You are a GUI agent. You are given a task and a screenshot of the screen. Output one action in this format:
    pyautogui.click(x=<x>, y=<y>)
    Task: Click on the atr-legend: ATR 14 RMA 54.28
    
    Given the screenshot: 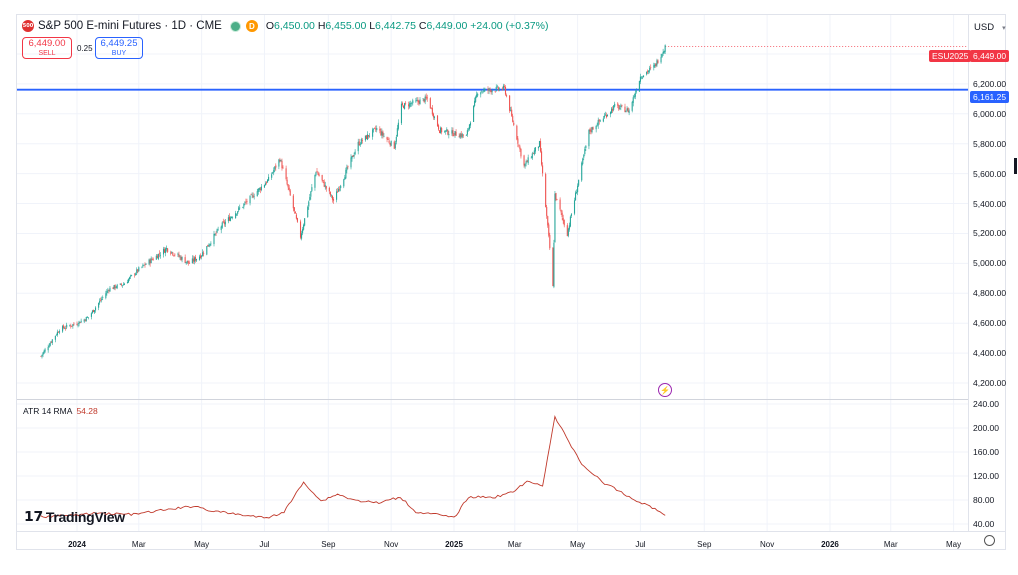 What is the action you would take?
    pyautogui.click(x=60, y=411)
    